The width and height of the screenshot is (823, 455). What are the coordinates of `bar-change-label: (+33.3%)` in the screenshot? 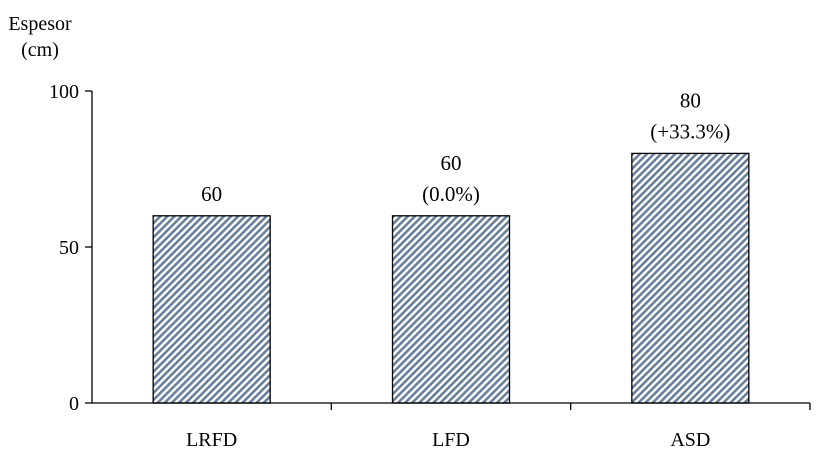 It's located at (690, 131).